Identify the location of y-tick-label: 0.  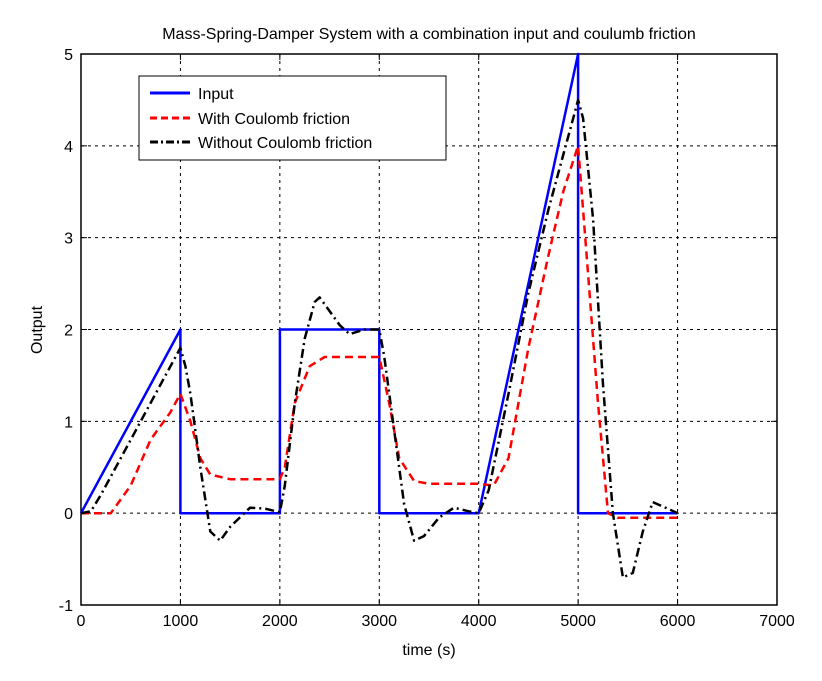
(68, 514).